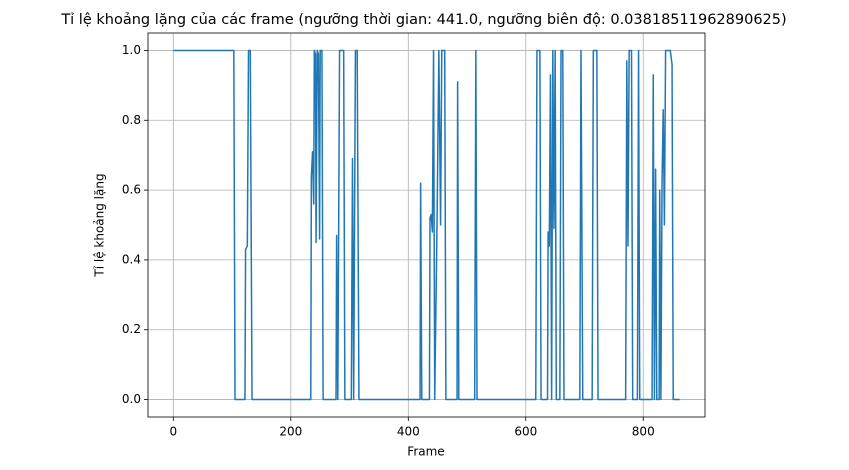  I want to click on y-tick-label: 0.0, so click(131, 399).